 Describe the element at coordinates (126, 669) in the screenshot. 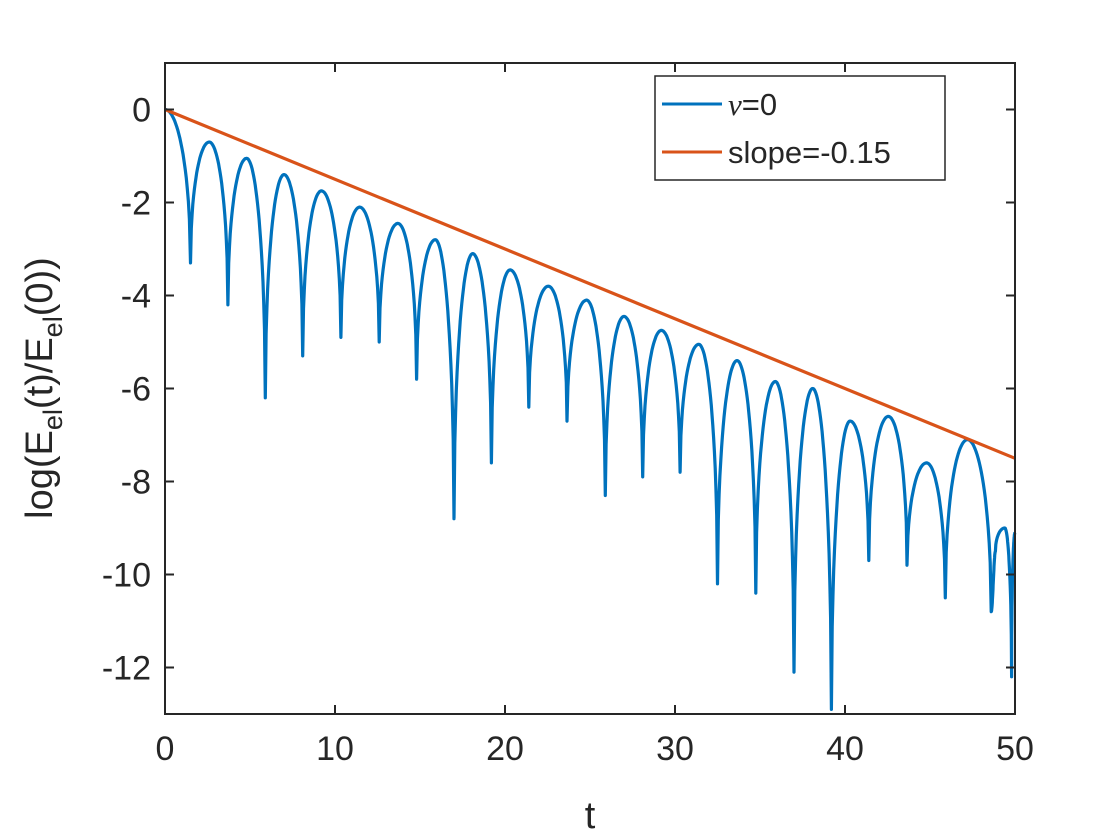

I see `y-tick-label: -12` at that location.